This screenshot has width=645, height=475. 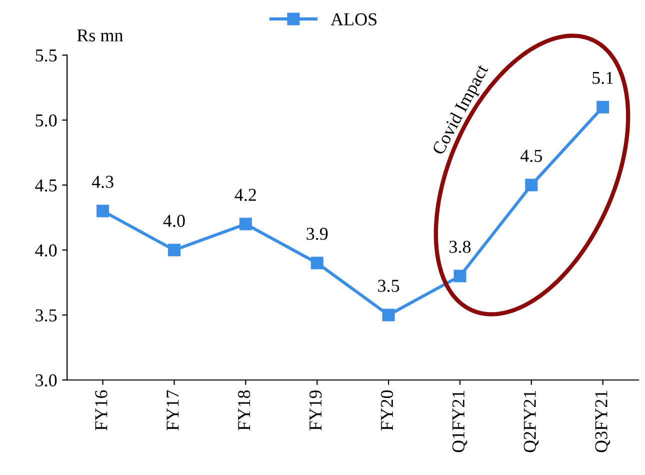 I want to click on data-label: 4.0, so click(x=174, y=221).